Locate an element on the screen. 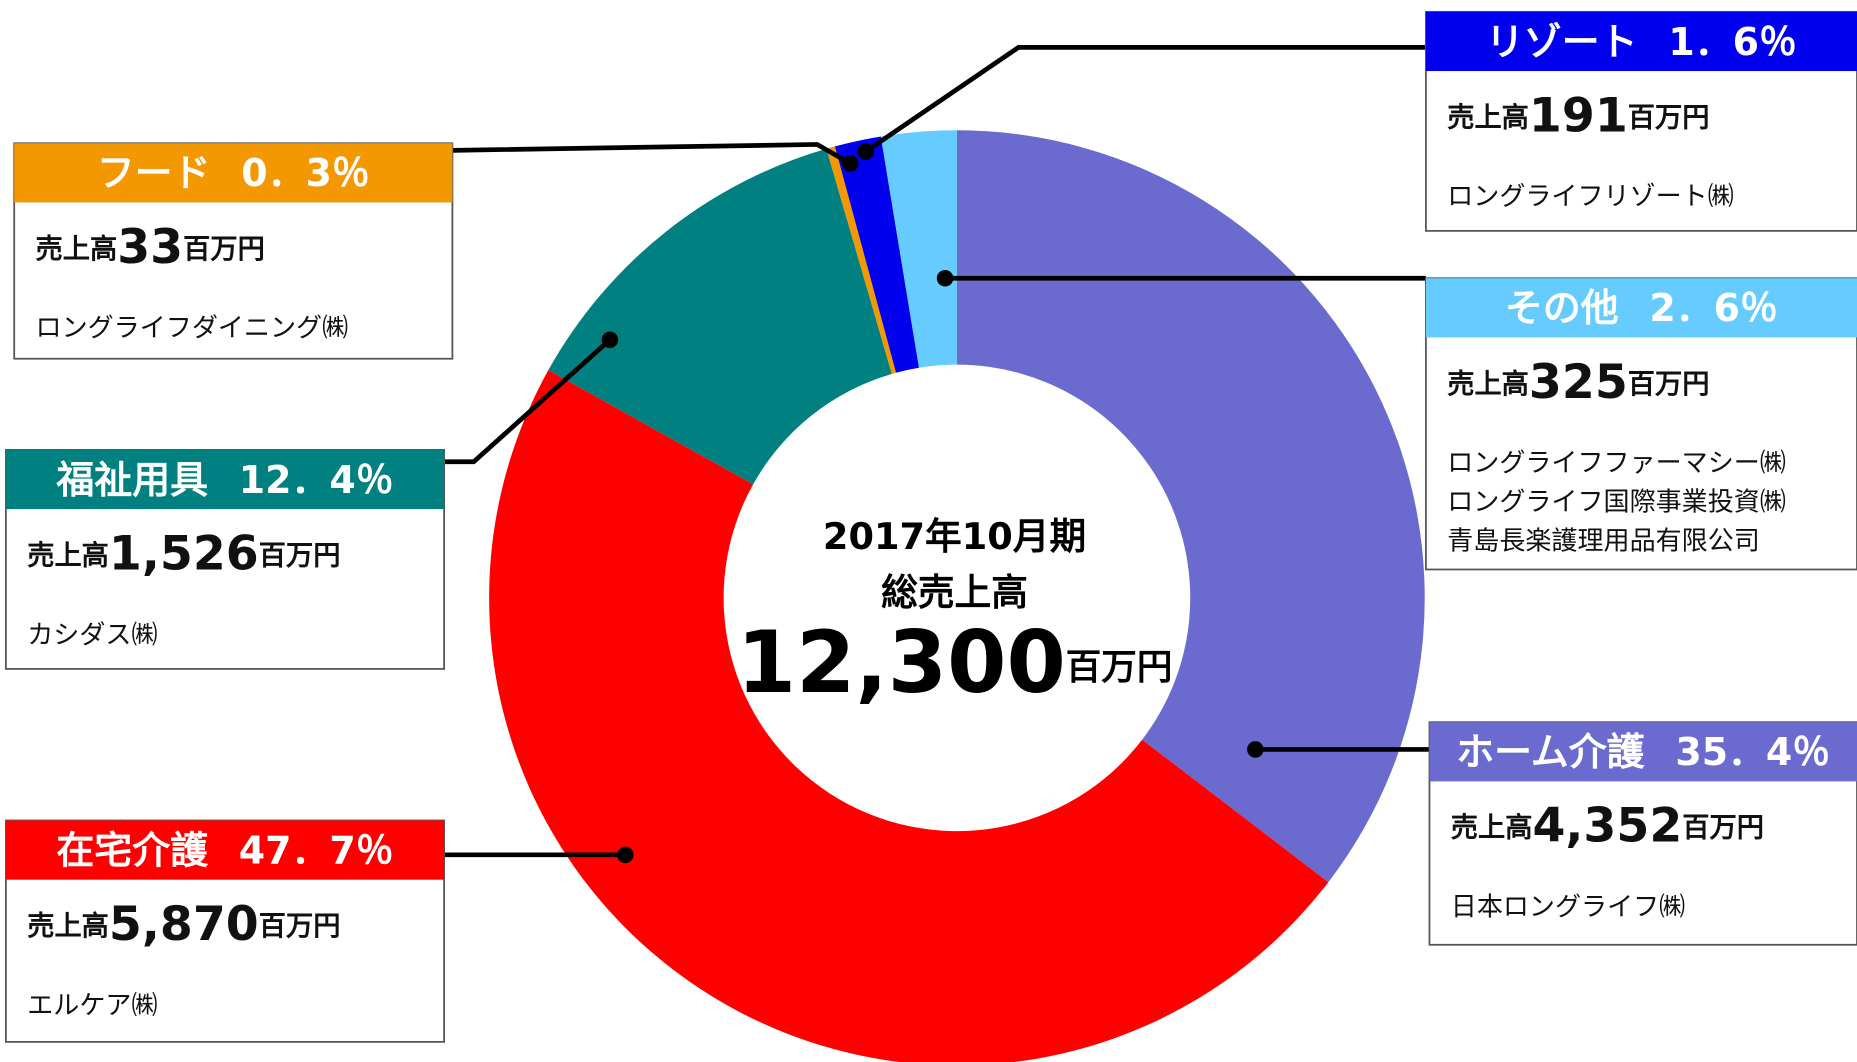  category-name: フード is located at coordinates (154, 173).